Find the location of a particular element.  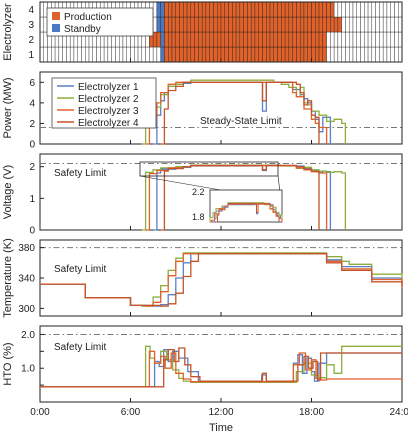

temperature-ylabel: Temperature (K) is located at coordinates (8, 277).